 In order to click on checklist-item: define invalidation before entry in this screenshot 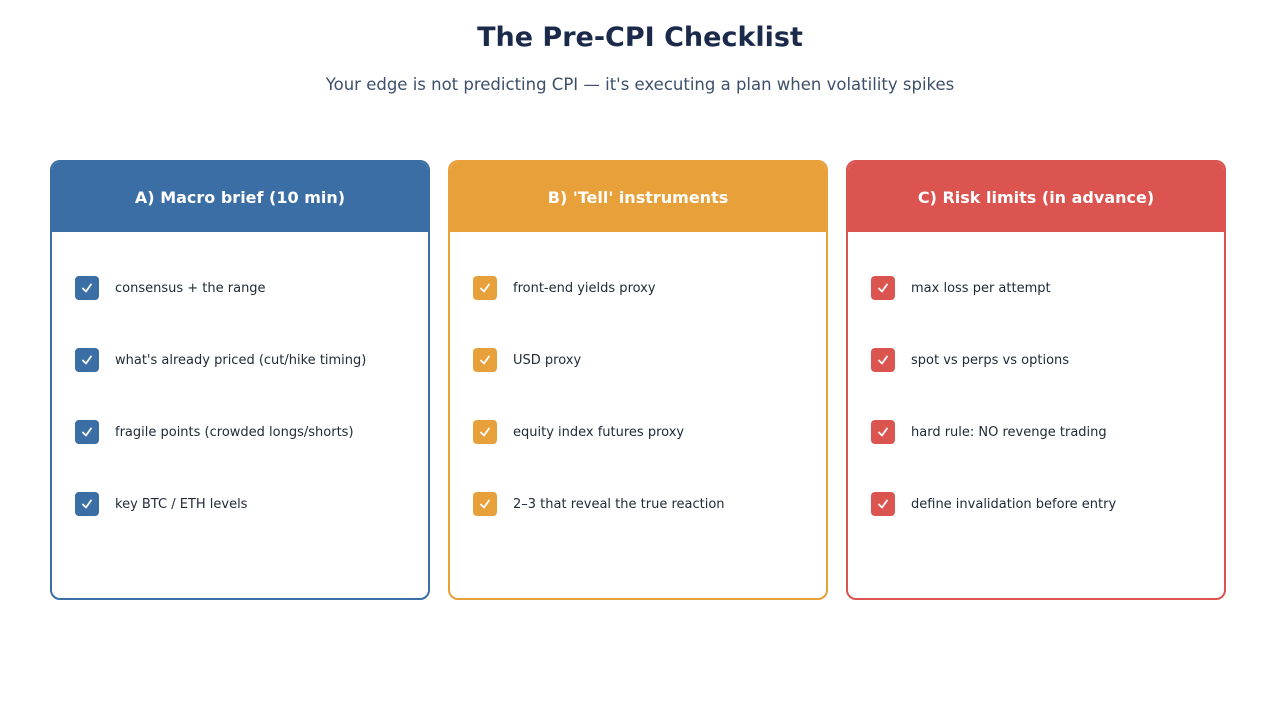, I will do `click(993, 504)`.